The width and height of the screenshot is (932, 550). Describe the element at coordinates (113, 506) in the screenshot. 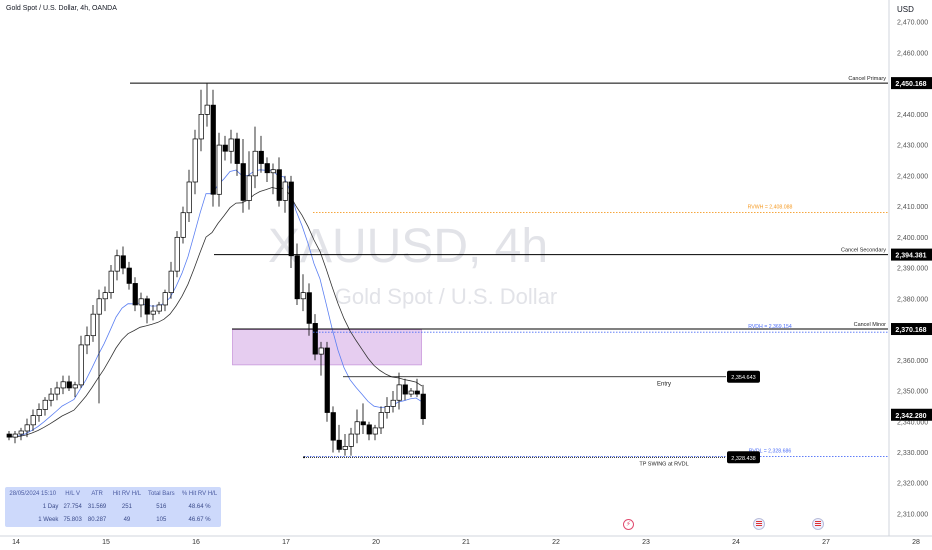

I see `stats-row: 1 Day 27.754 31.569 251 516 48.64 %` at that location.